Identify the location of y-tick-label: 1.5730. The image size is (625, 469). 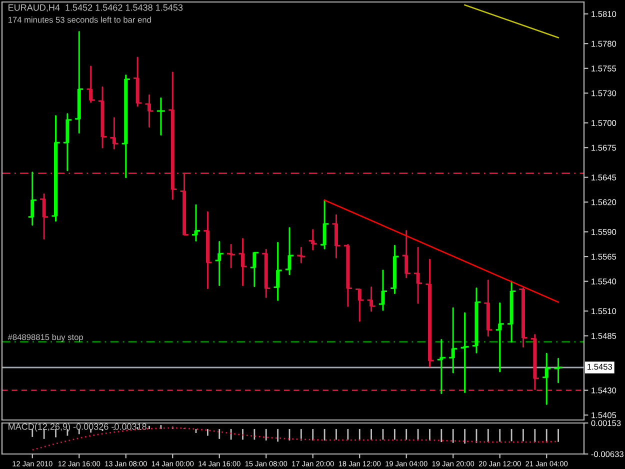
(604, 93).